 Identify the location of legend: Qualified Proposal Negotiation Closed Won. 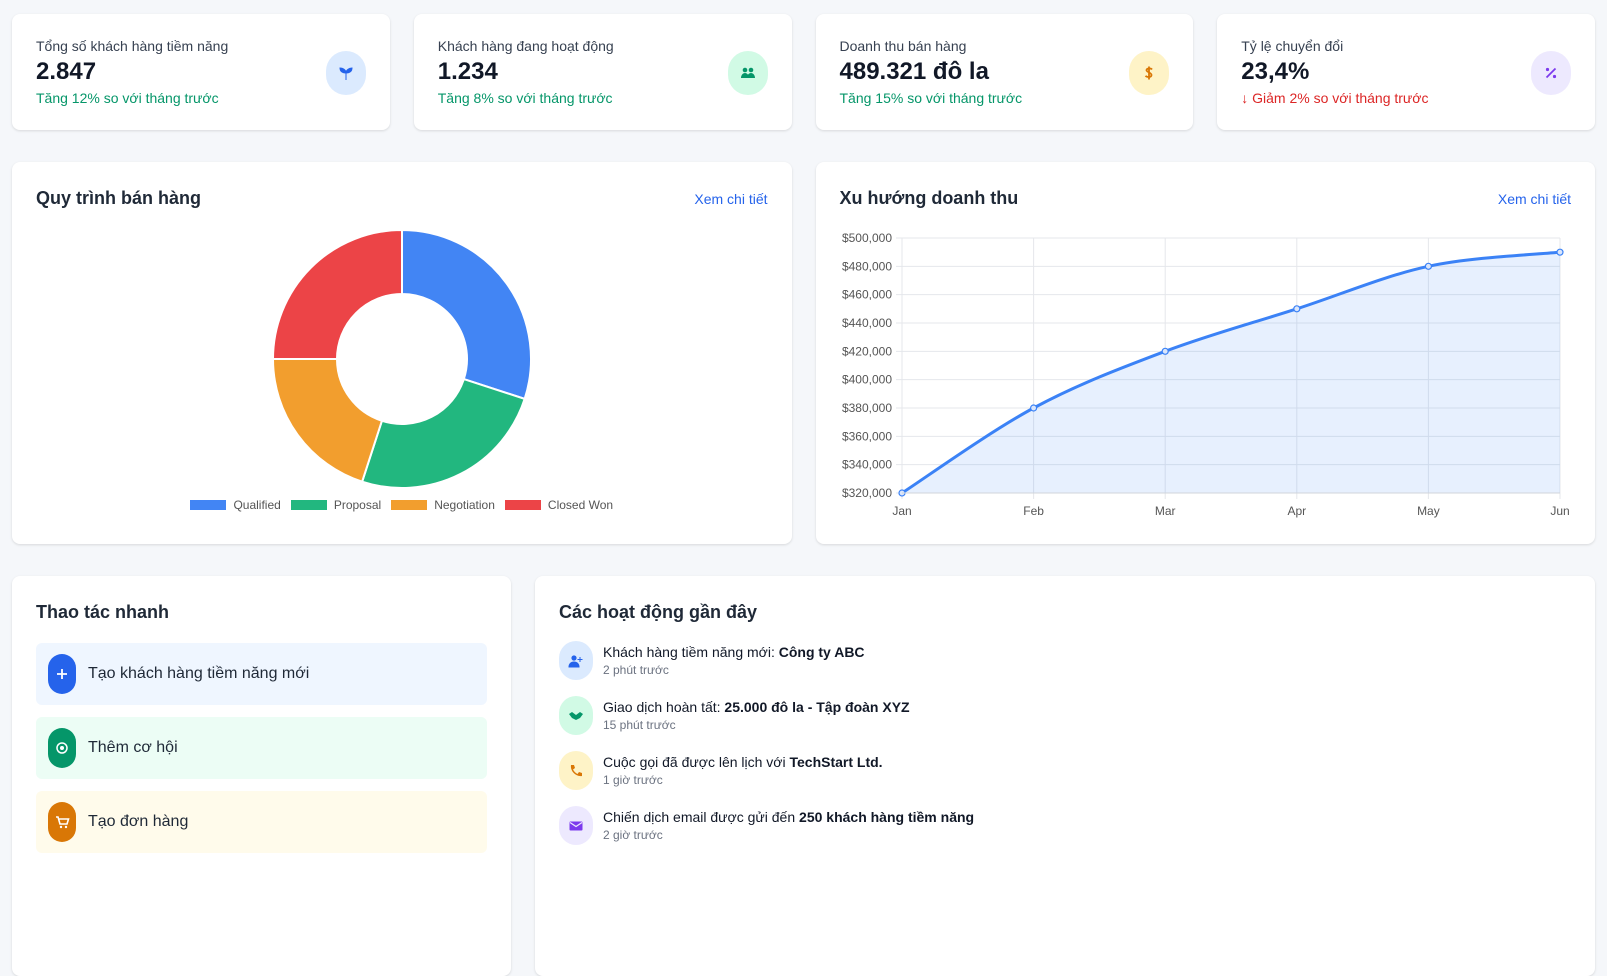
(402, 505).